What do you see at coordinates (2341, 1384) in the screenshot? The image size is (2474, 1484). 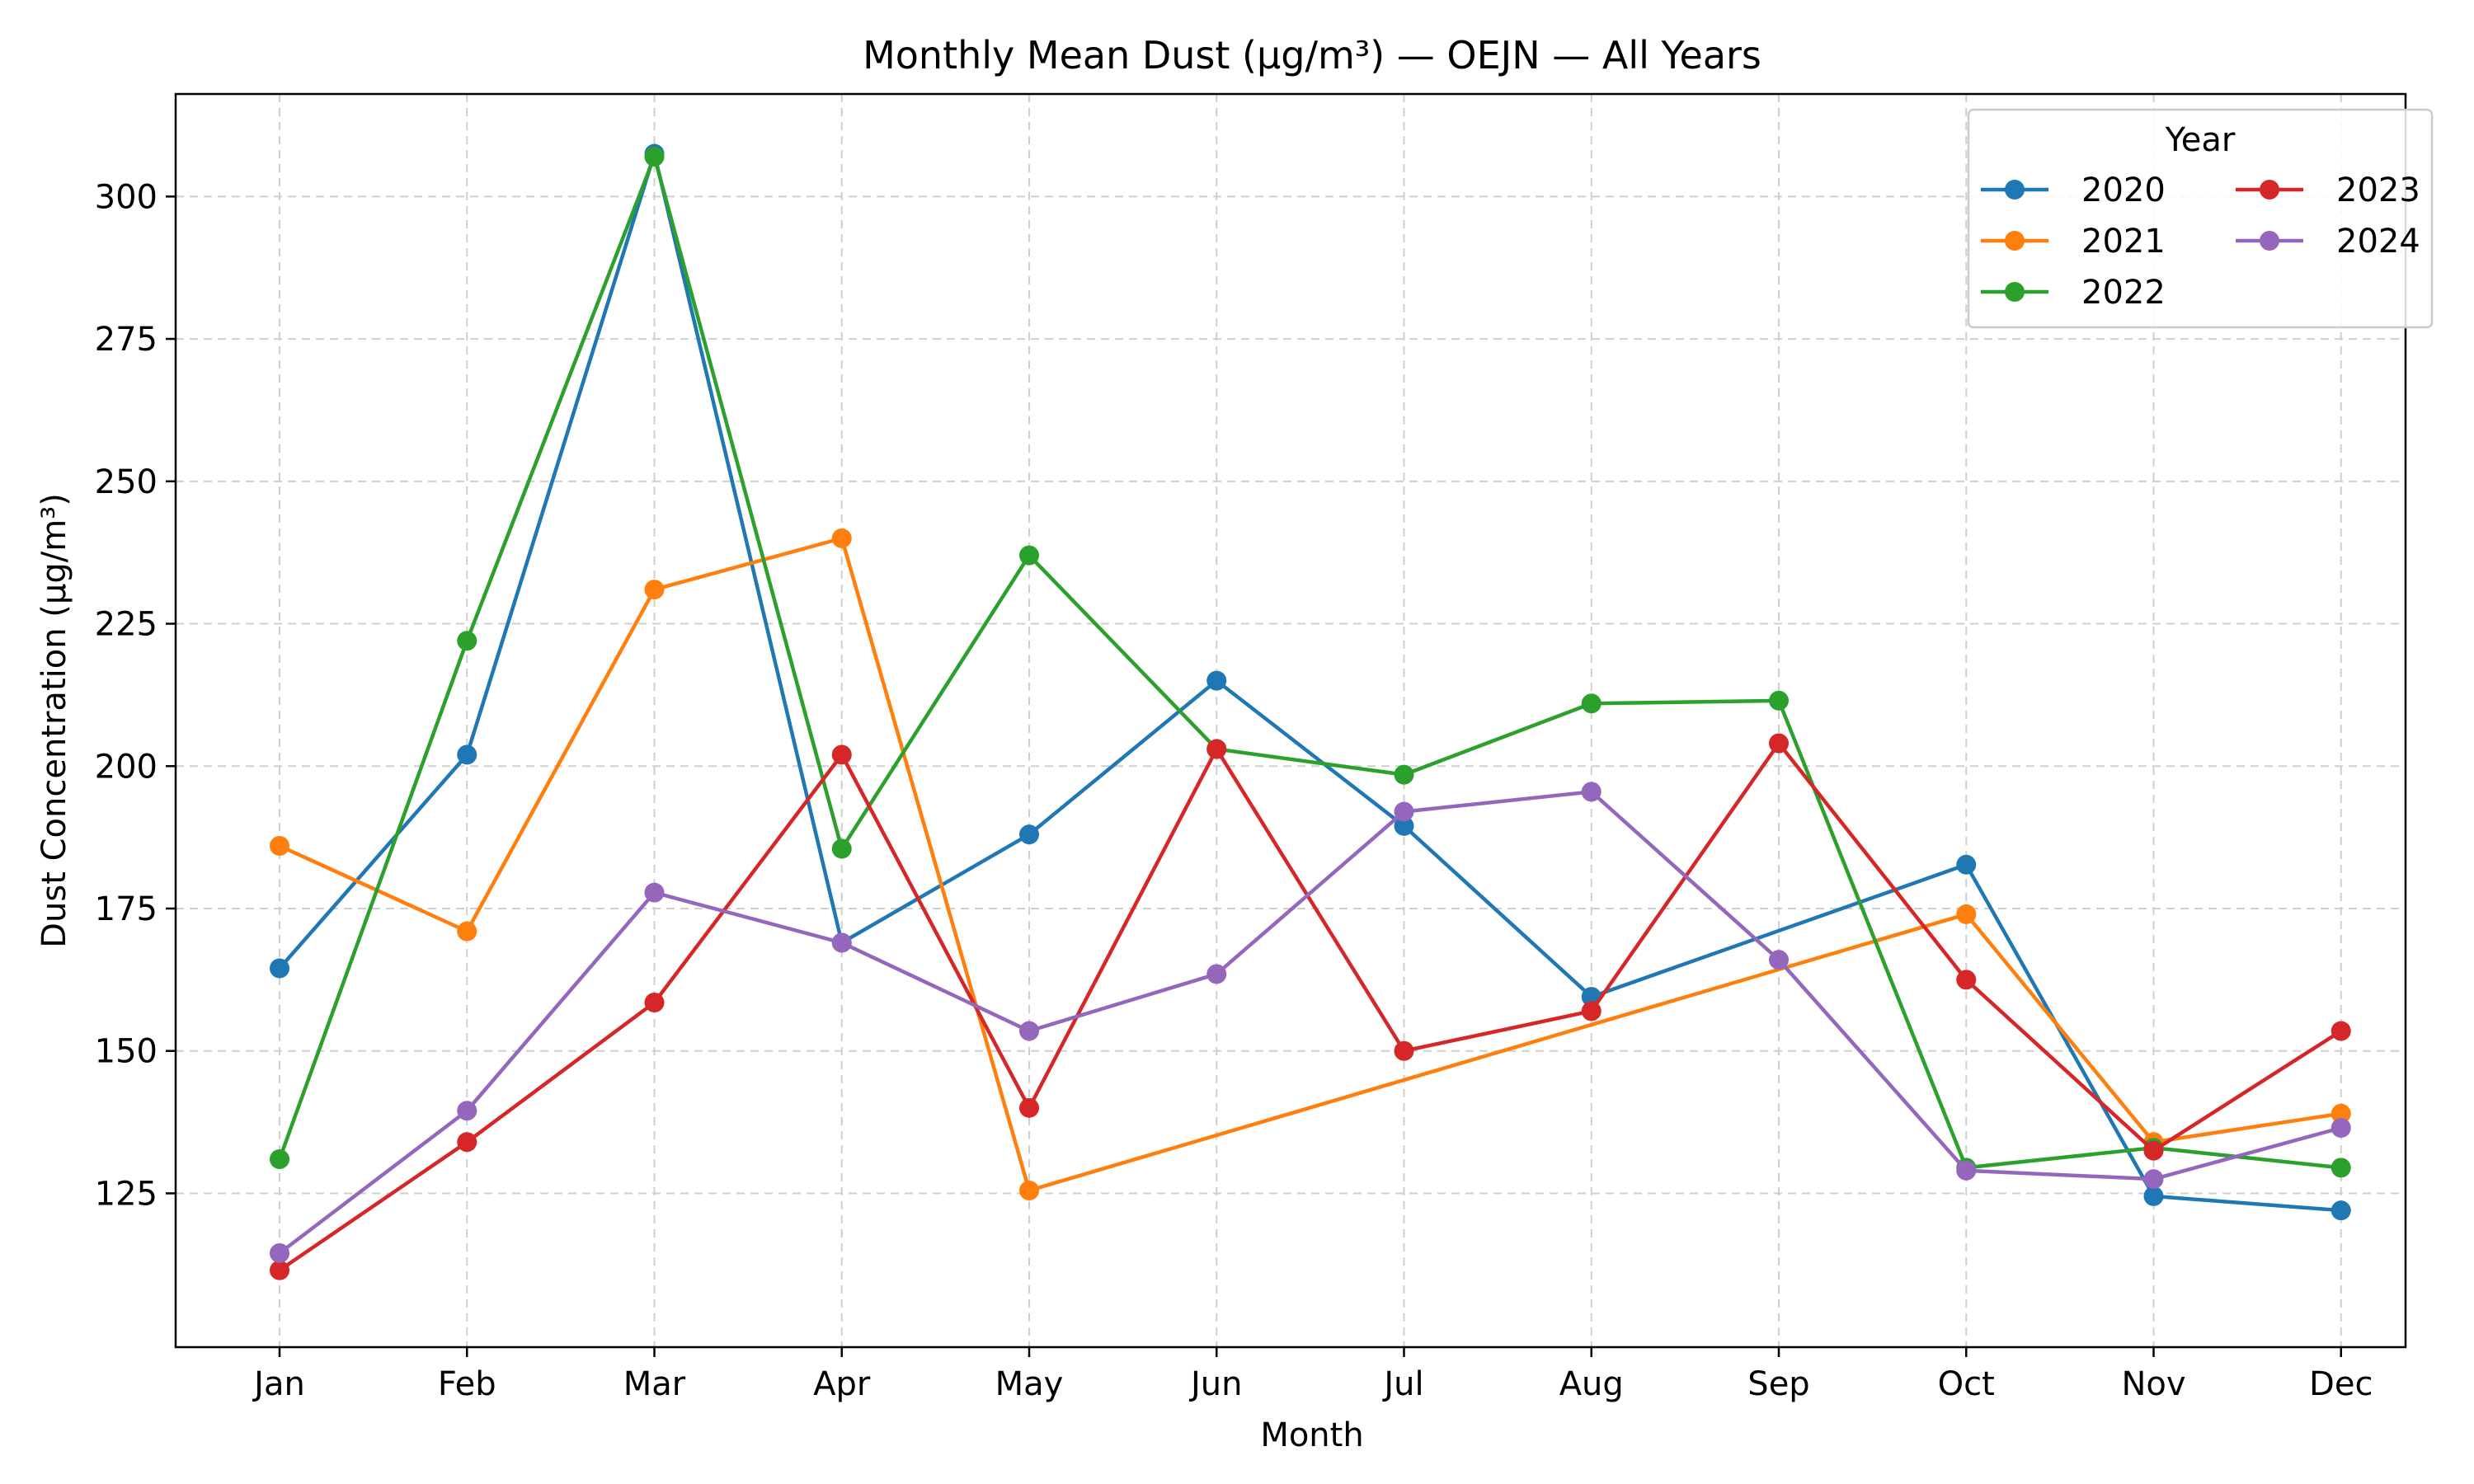 I see `x-tick-label: Dec` at bounding box center [2341, 1384].